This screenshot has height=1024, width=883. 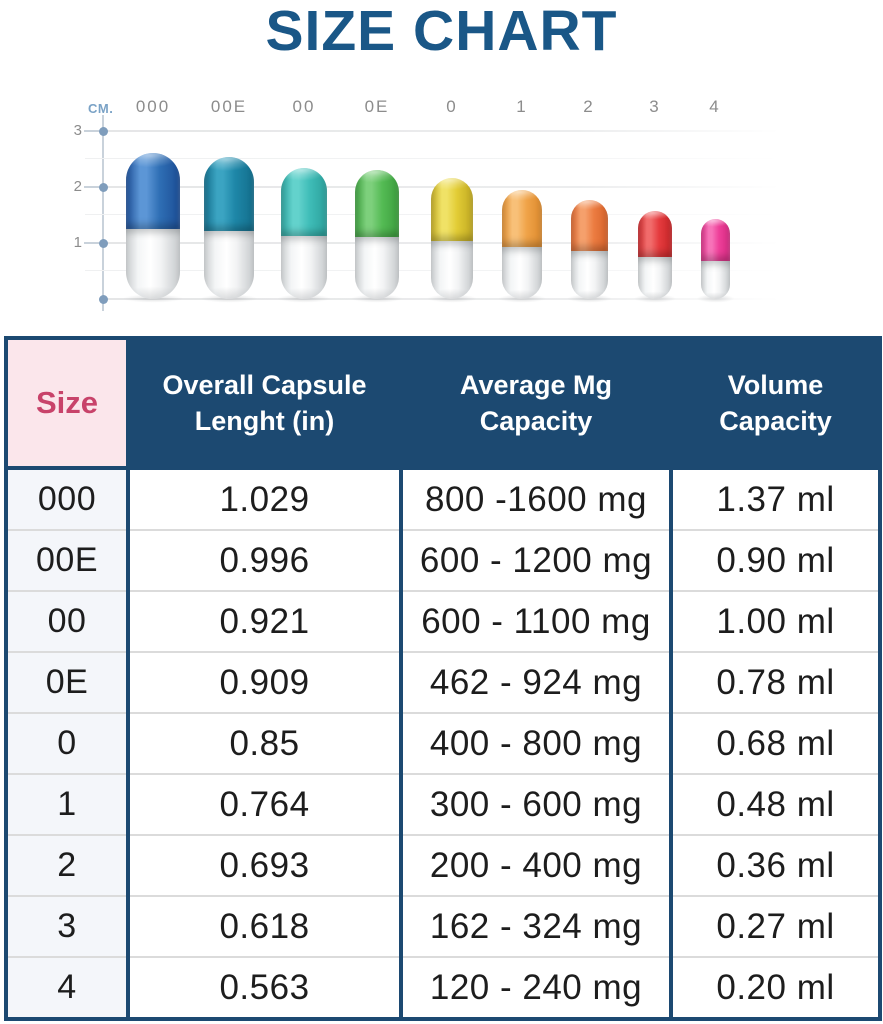 What do you see at coordinates (77, 186) in the screenshot?
I see `y-axis-tick-label-2: 2` at bounding box center [77, 186].